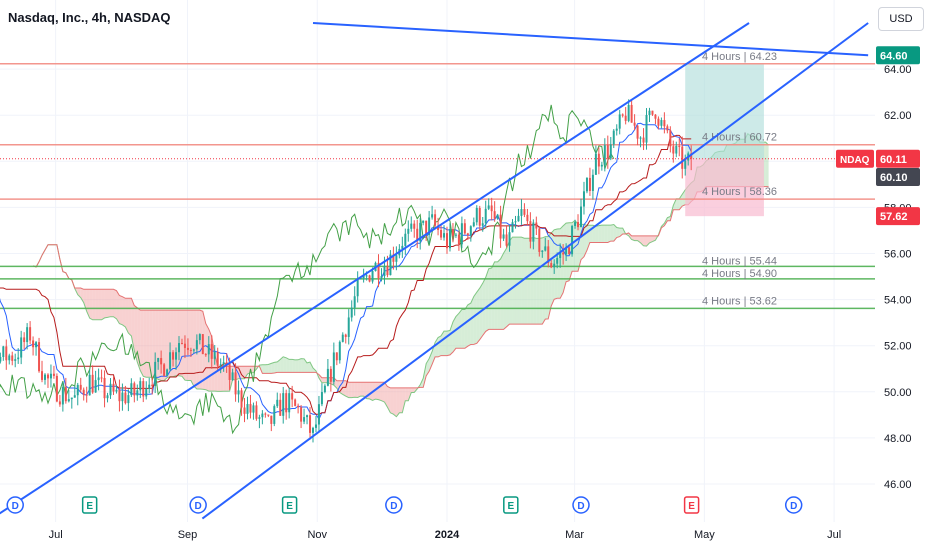 The height and width of the screenshot is (550, 932). Describe the element at coordinates (901, 19) in the screenshot. I see `currency-button: USD` at that location.